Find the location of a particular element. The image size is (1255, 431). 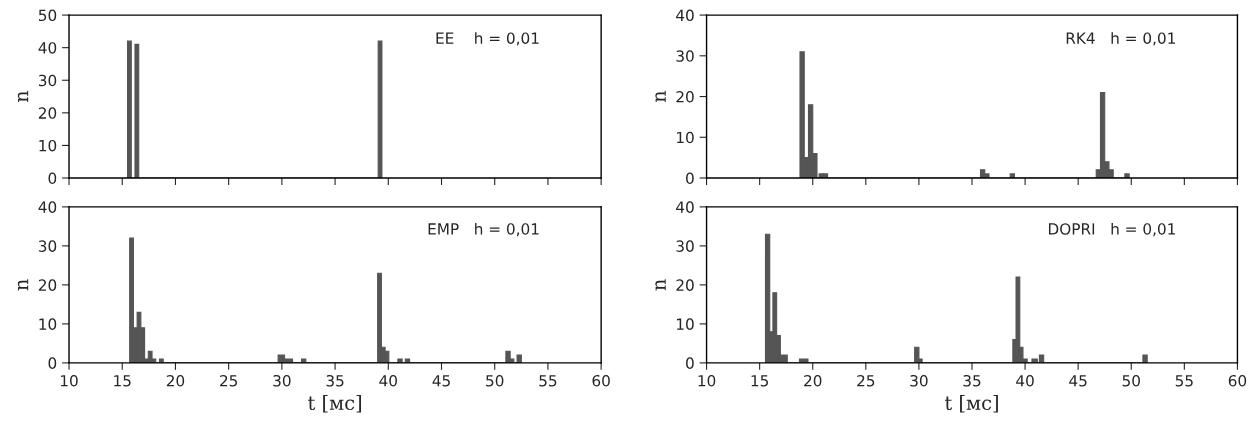

annotation: EE h = 0,01 is located at coordinates (487, 39).